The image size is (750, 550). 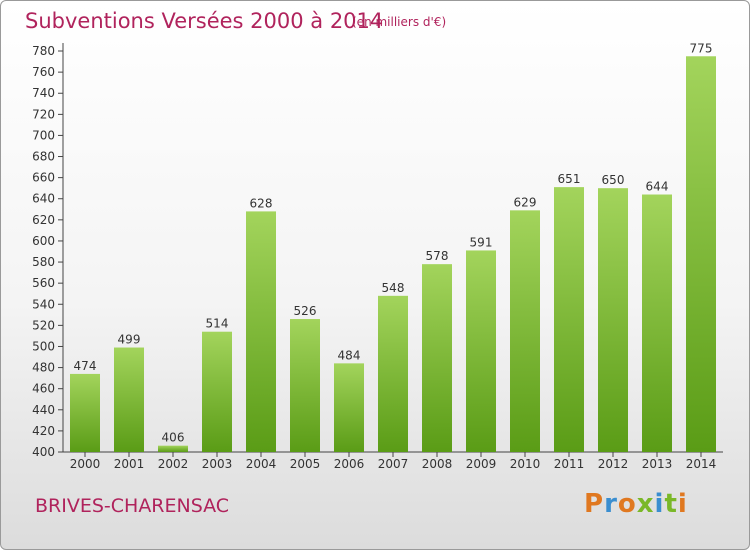 I want to click on y-tick-label: 520, so click(x=43, y=325).